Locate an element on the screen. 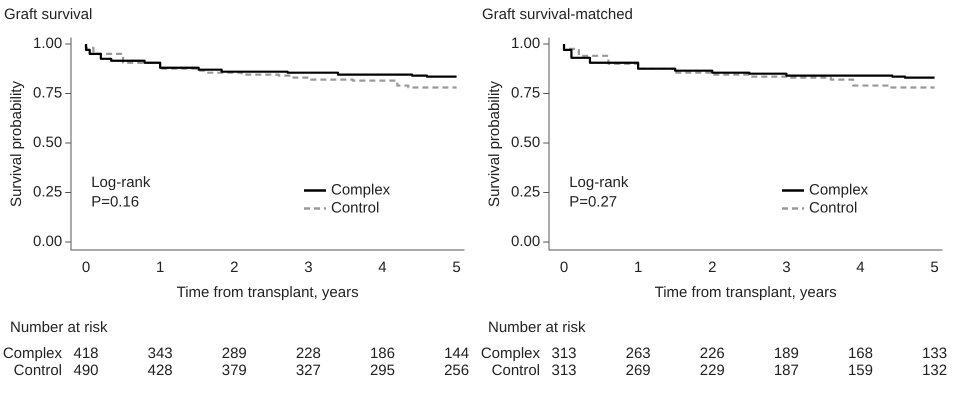 Image resolution: width=965 pixels, height=401 pixels. text: Complex 313 263 226 189 168 133 is located at coordinates (714, 353).